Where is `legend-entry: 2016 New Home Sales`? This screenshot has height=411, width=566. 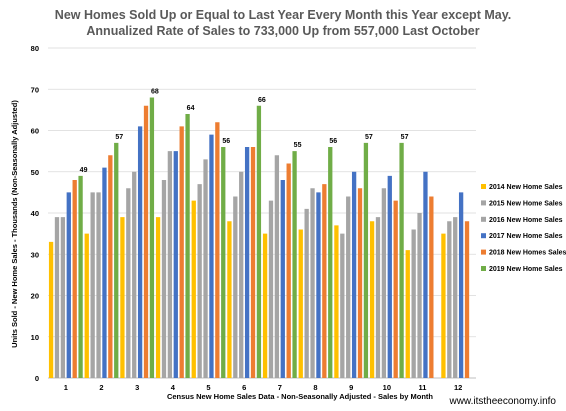 legend-entry: 2016 New Home Sales is located at coordinates (526, 220).